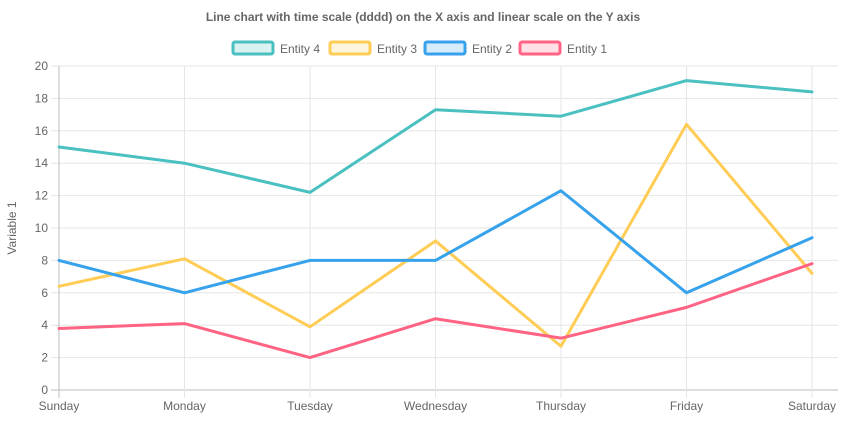 This screenshot has height=426, width=850. I want to click on y-tick-label: 20, so click(42, 66).